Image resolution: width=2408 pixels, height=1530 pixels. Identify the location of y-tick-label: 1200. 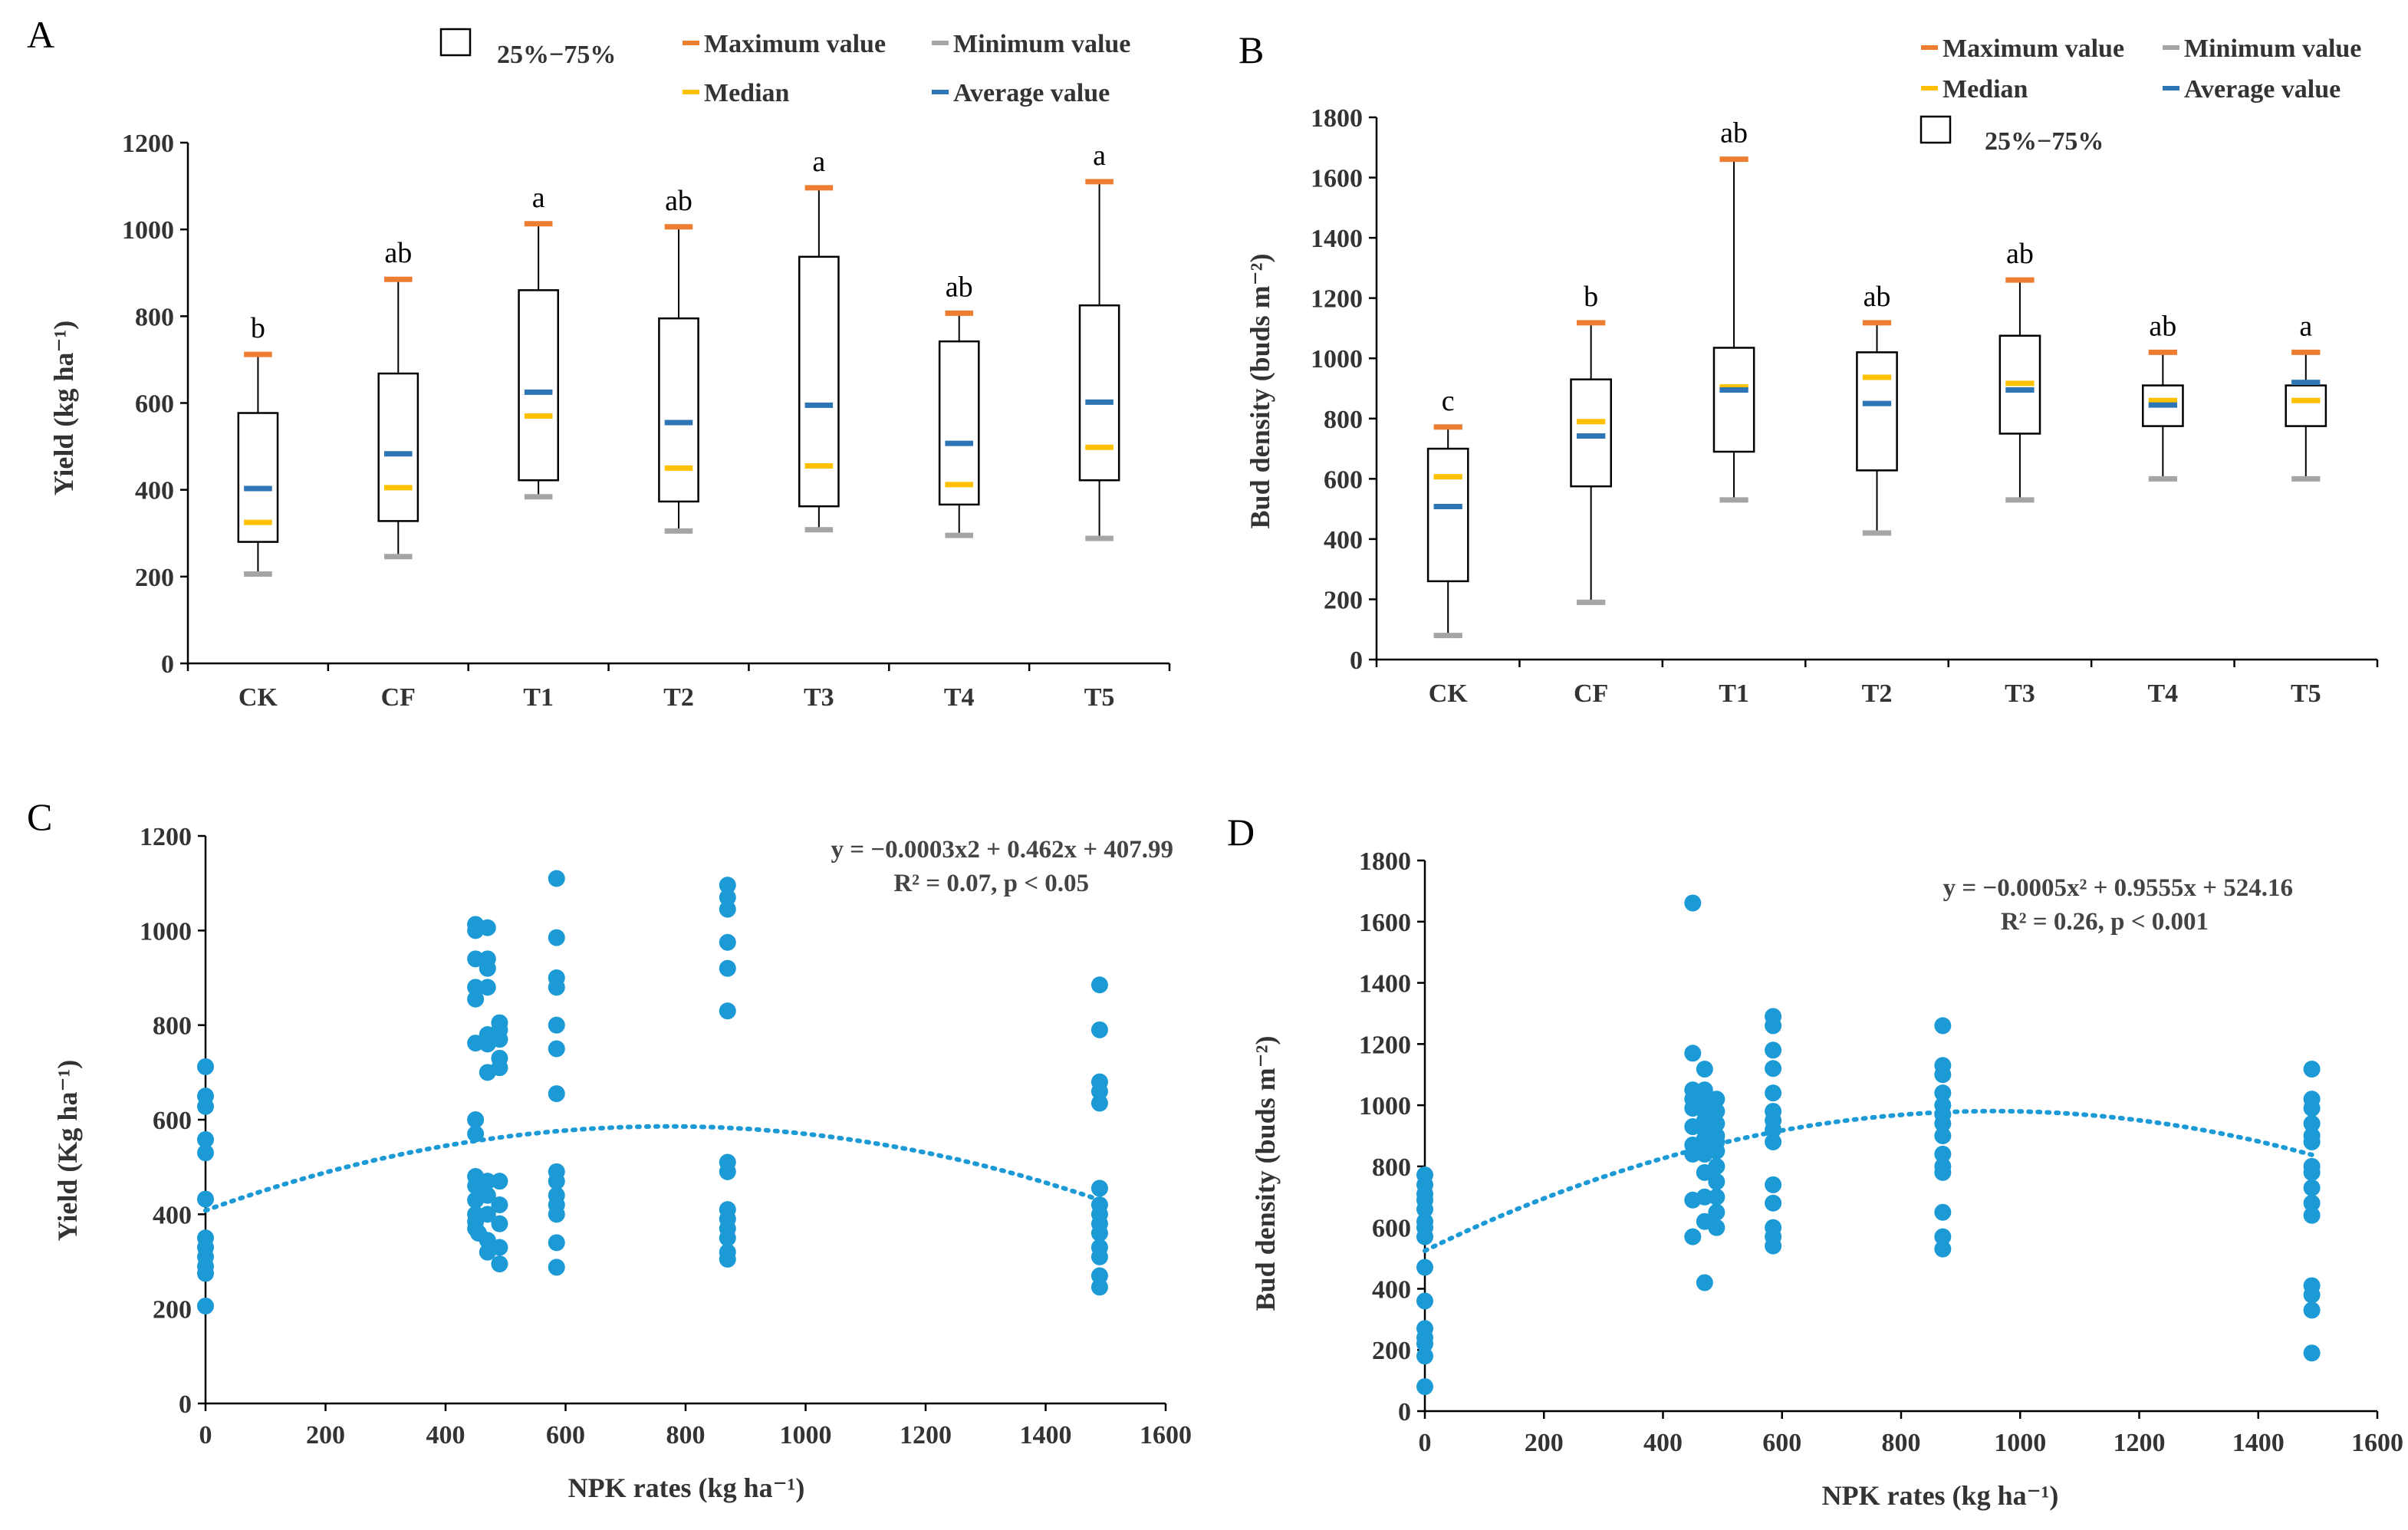
(1337, 299).